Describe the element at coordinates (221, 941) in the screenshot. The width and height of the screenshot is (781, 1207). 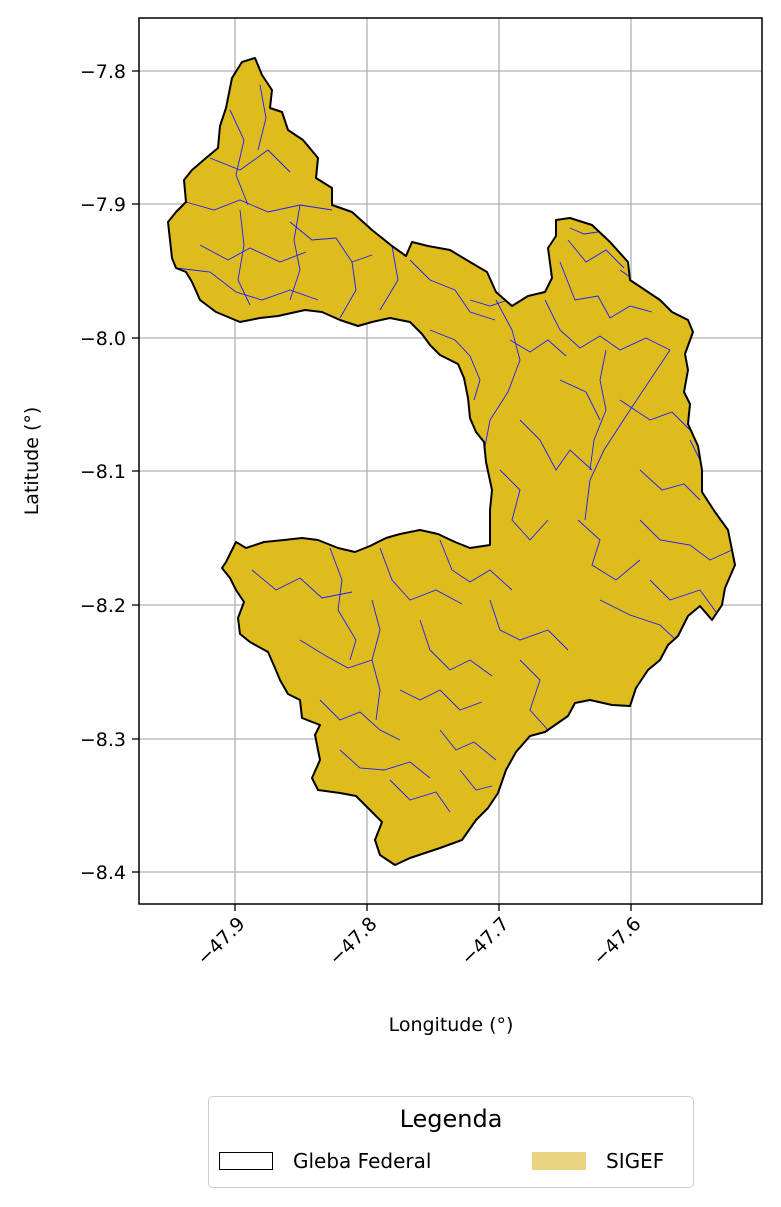
I see `x-tick-label: −47.9` at that location.